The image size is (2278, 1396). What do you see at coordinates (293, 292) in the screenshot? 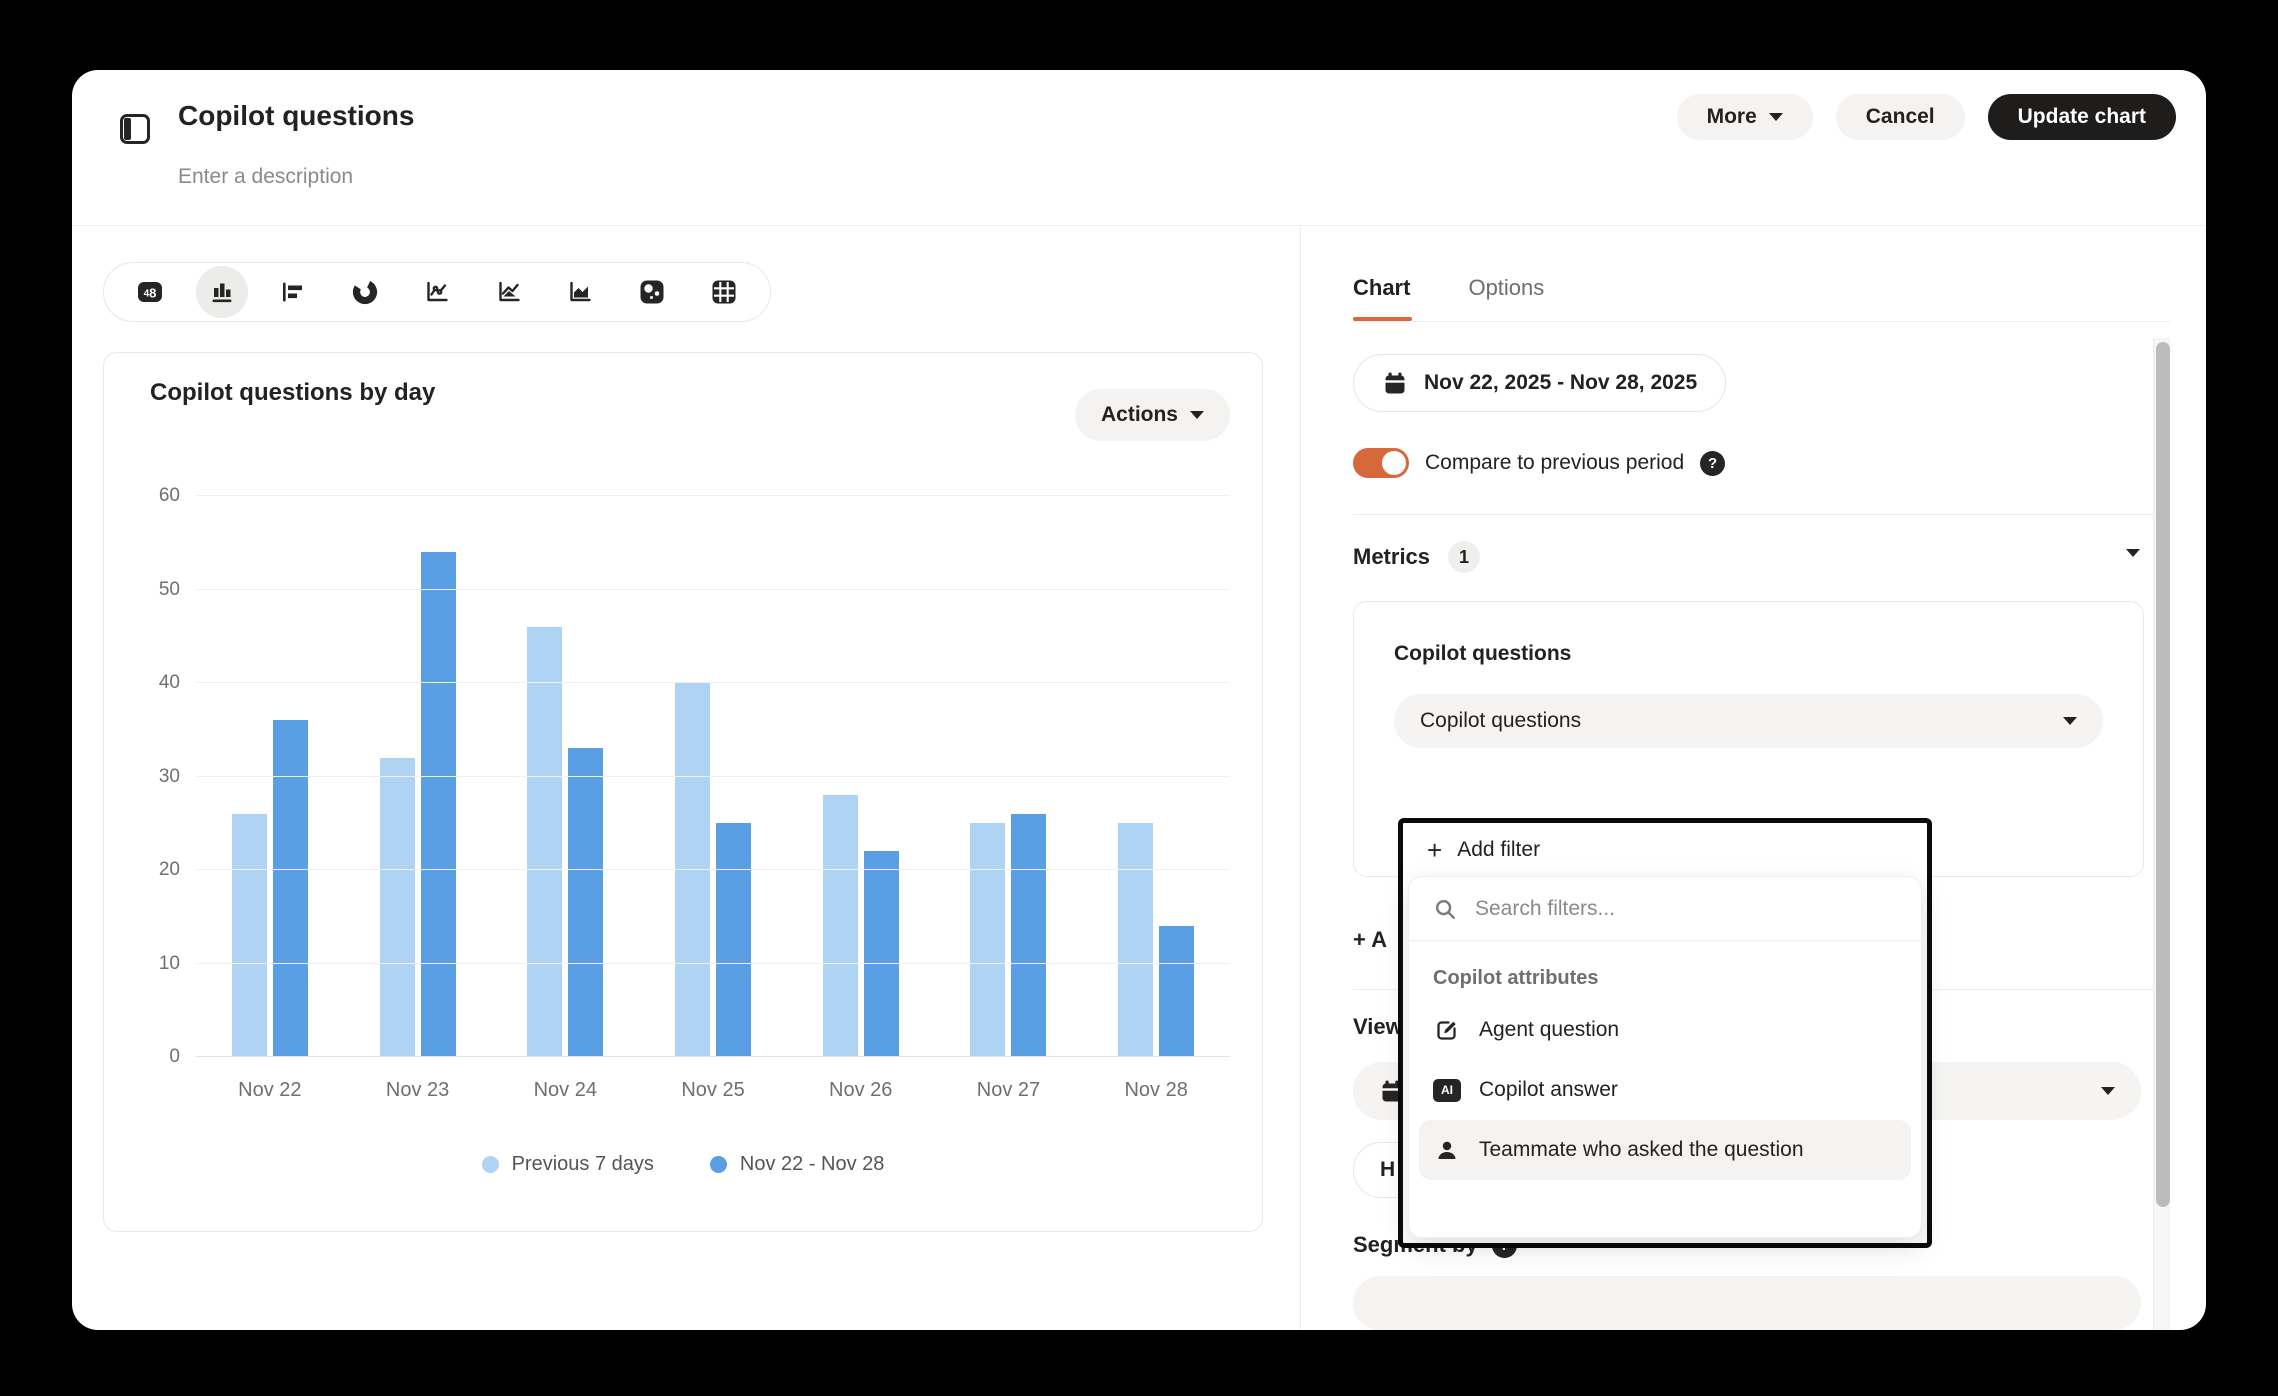
I see `bar-chart-horizontal-icon` at bounding box center [293, 292].